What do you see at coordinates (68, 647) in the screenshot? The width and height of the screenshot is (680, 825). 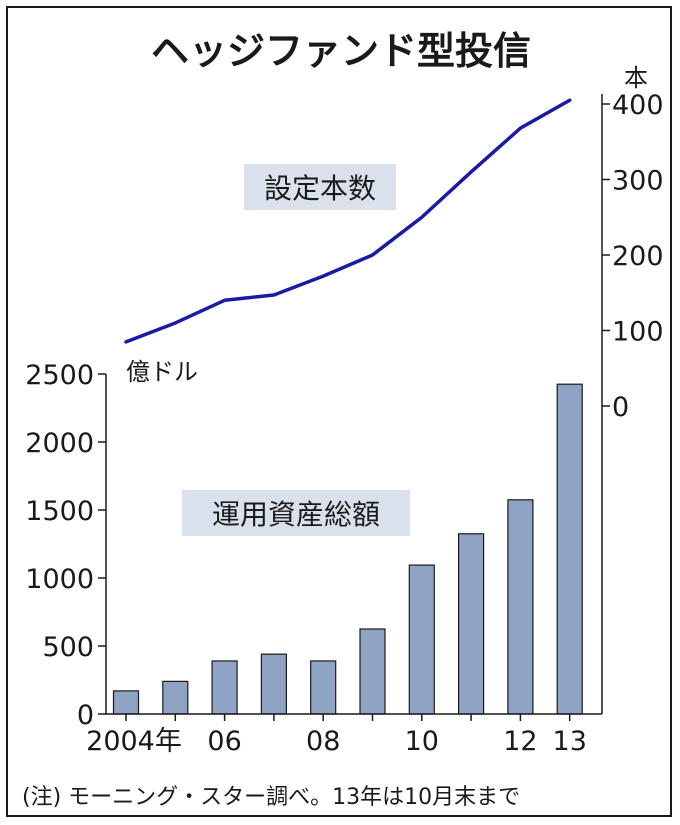 I see `left-axis-tick-label: 500` at bounding box center [68, 647].